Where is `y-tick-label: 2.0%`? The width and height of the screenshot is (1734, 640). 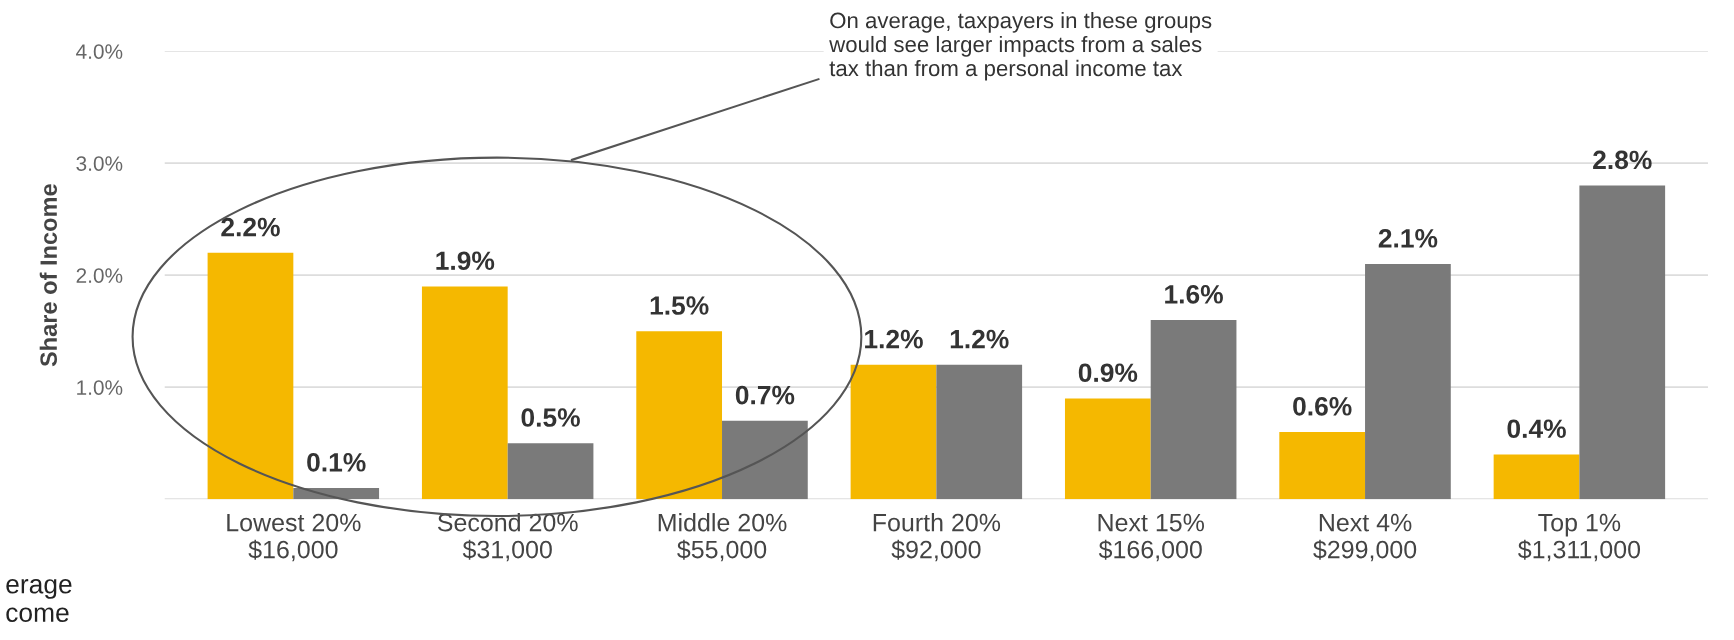 y-tick-label: 2.0% is located at coordinates (99, 275).